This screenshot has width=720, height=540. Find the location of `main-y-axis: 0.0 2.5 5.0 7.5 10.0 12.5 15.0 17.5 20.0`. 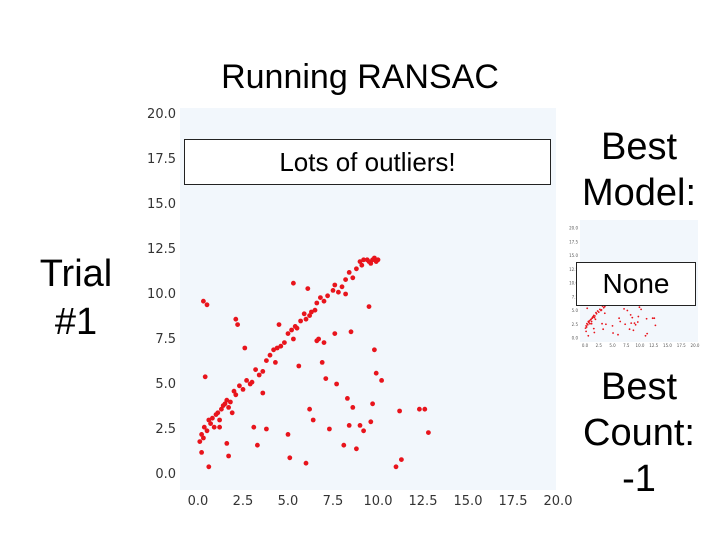

main-y-axis: 0.0 2.5 5.0 7.5 10.0 12.5 15.0 17.5 20.0 is located at coordinates (161, 294).